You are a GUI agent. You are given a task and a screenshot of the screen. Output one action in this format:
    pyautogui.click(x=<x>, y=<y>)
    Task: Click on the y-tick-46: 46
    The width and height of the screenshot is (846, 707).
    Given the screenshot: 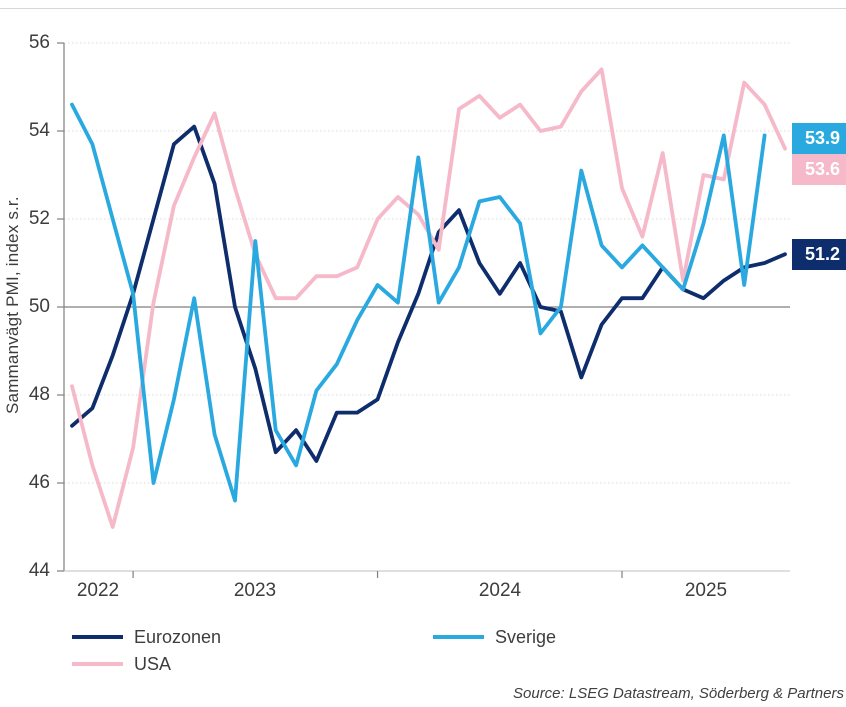 What is the action you would take?
    pyautogui.click(x=39, y=482)
    